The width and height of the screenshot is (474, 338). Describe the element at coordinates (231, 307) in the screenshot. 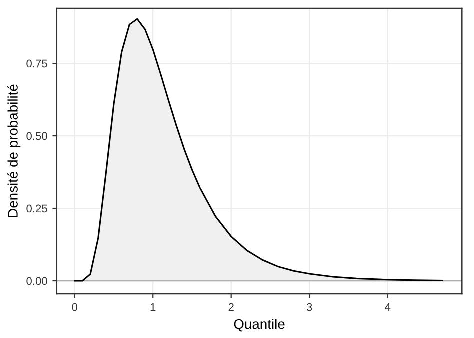

I see `x-tick-label: 2` at that location.